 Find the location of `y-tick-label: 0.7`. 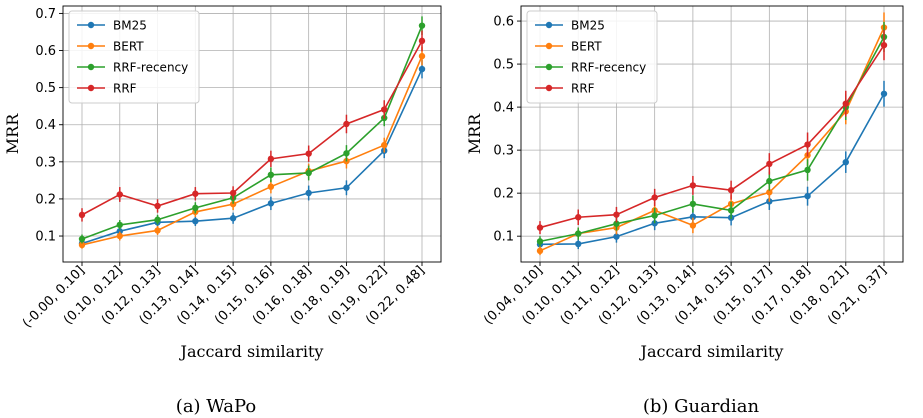

y-tick-label: 0.7 is located at coordinates (45, 14).